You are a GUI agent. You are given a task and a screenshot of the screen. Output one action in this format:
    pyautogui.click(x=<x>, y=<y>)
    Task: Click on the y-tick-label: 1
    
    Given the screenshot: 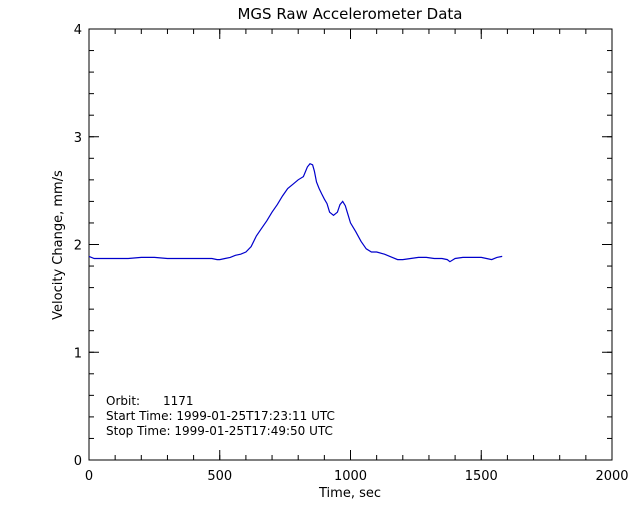 What is the action you would take?
    pyautogui.click(x=78, y=353)
    